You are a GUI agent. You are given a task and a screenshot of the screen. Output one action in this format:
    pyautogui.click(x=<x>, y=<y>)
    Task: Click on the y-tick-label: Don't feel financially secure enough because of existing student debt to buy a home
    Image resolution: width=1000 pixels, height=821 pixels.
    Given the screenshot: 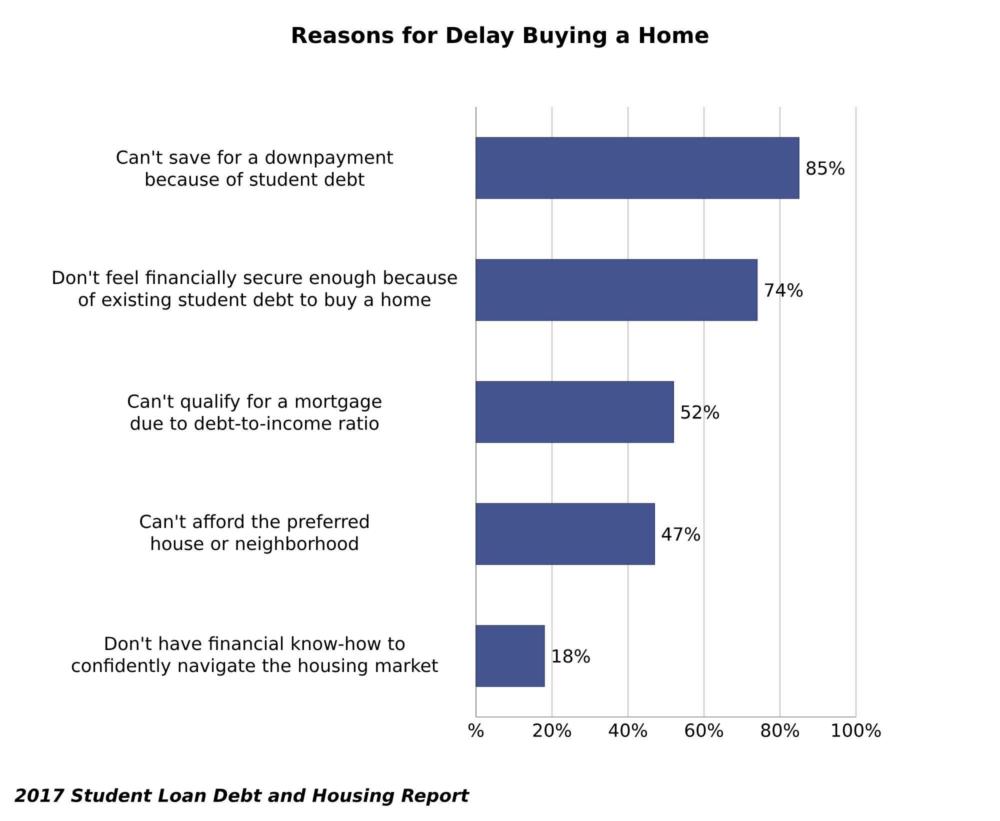 What is the action you would take?
    pyautogui.click(x=255, y=290)
    